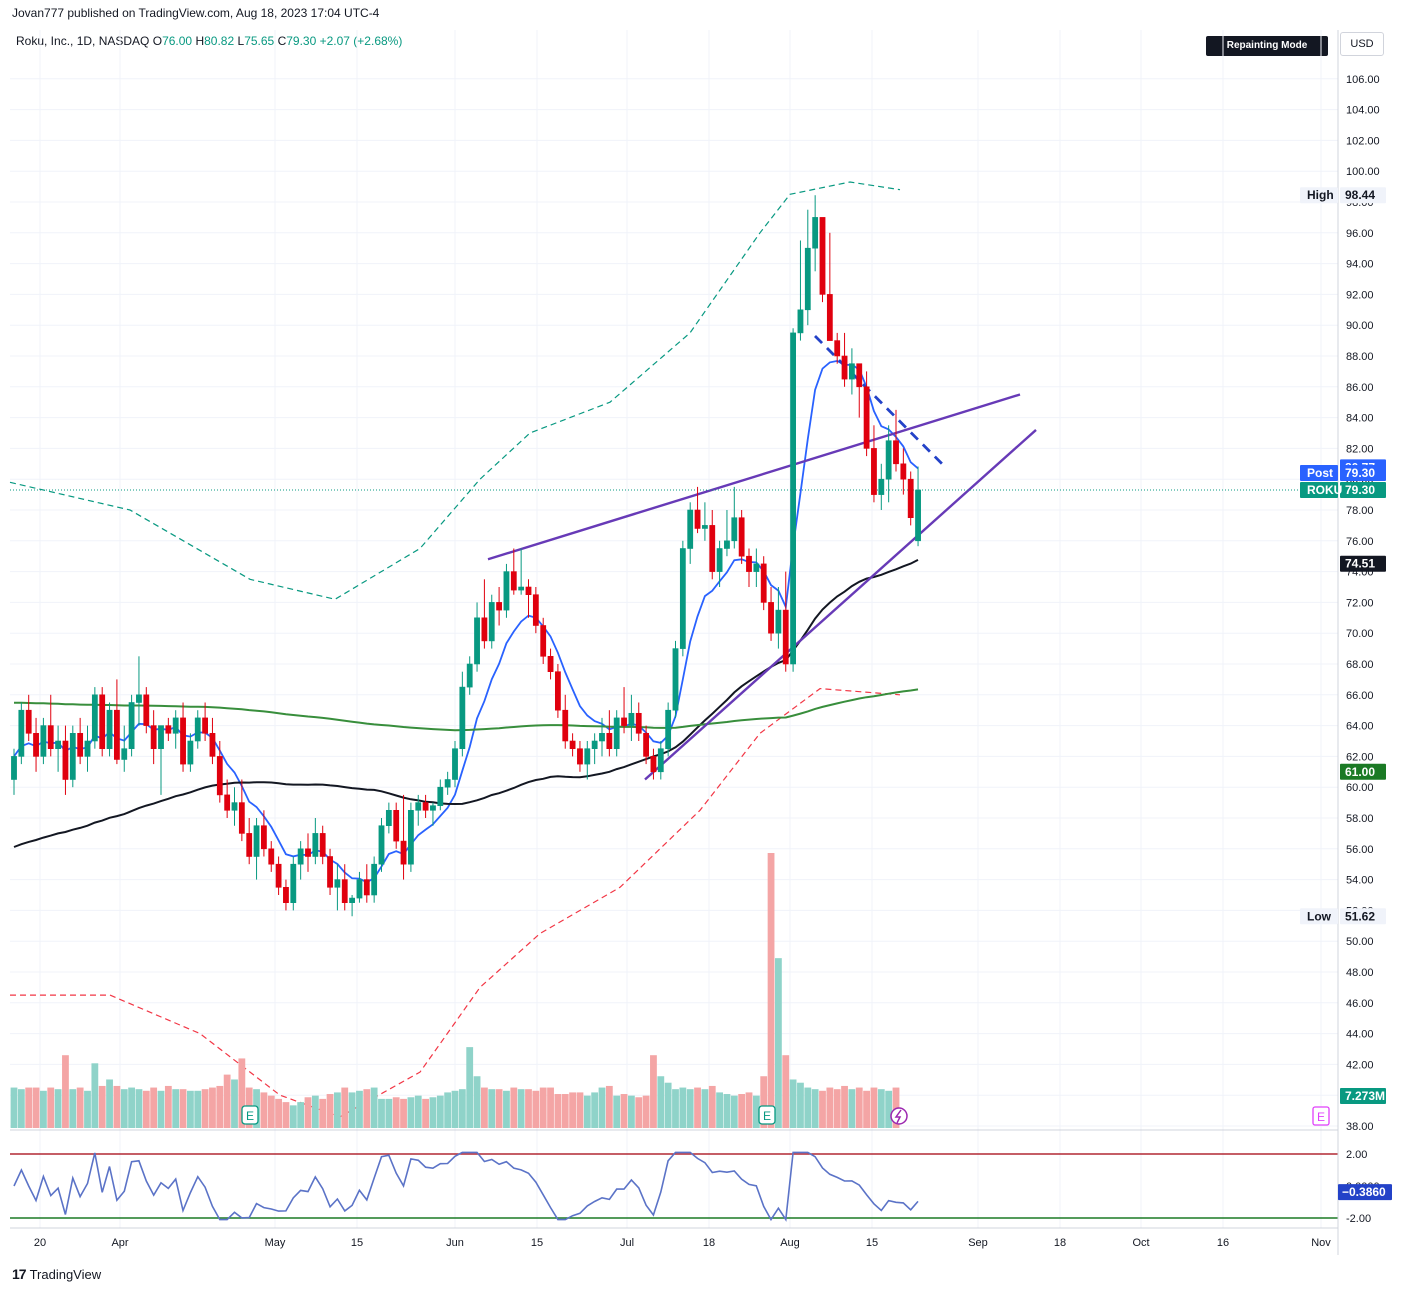 The image size is (1408, 1291). Describe the element at coordinates (1320, 195) in the screenshot. I see `price-tag-label: High` at that location.